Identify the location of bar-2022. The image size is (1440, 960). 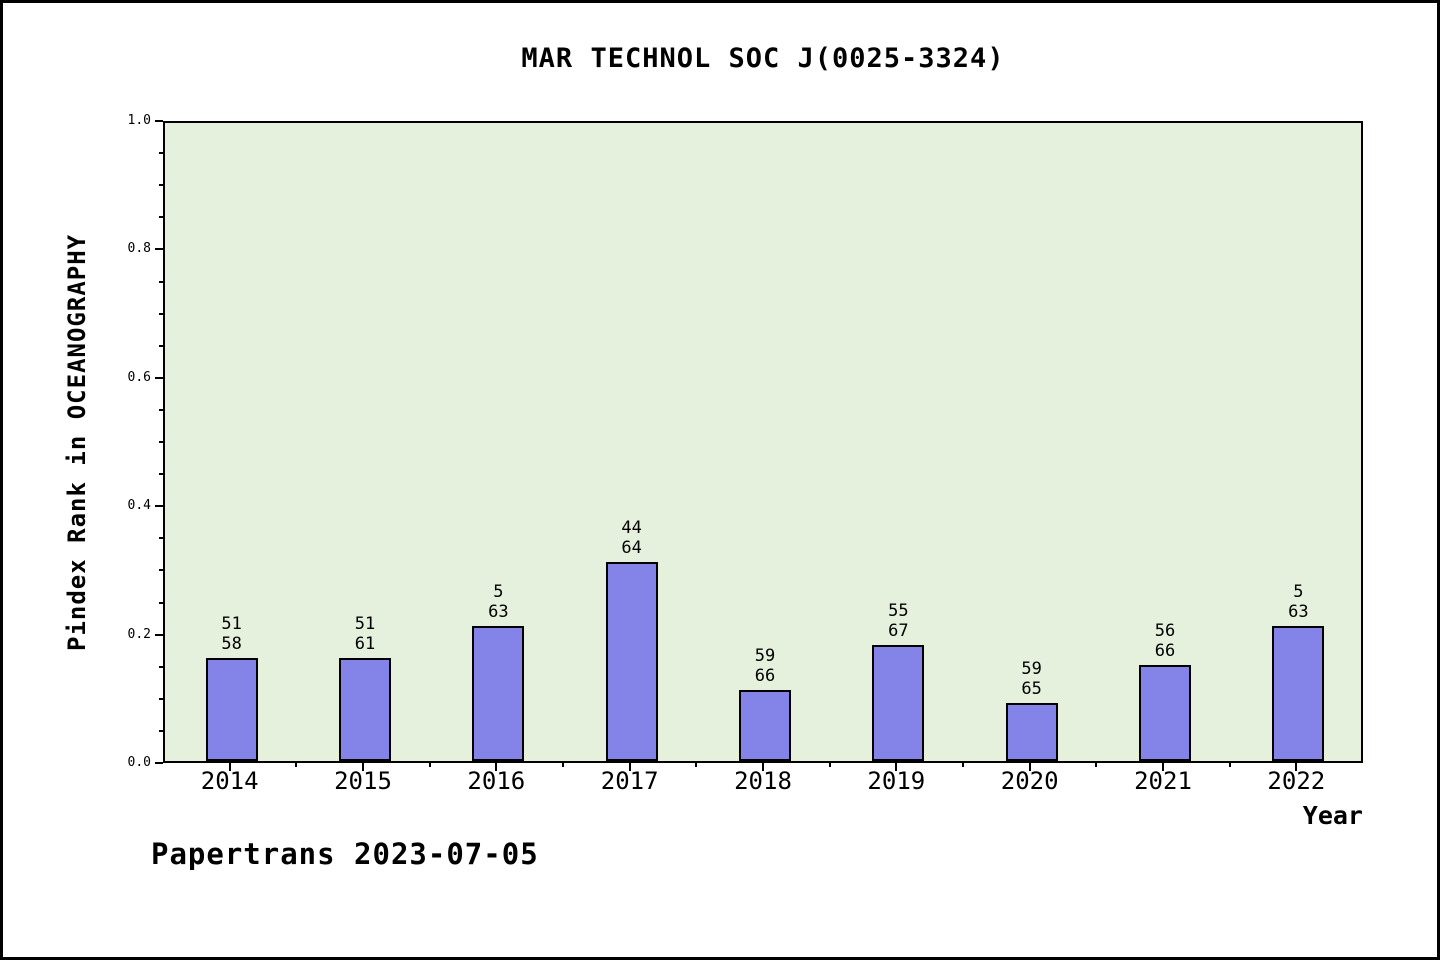
(1298, 693).